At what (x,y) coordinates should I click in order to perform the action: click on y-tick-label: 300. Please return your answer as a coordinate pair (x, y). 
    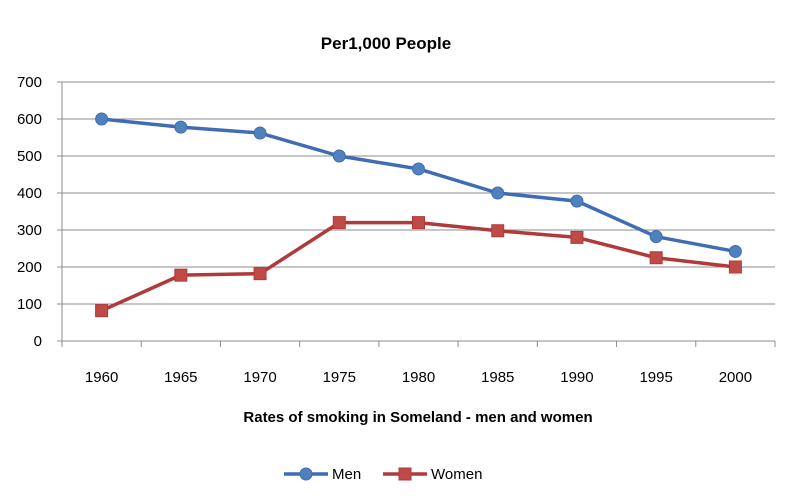
    Looking at the image, I should click on (29, 230).